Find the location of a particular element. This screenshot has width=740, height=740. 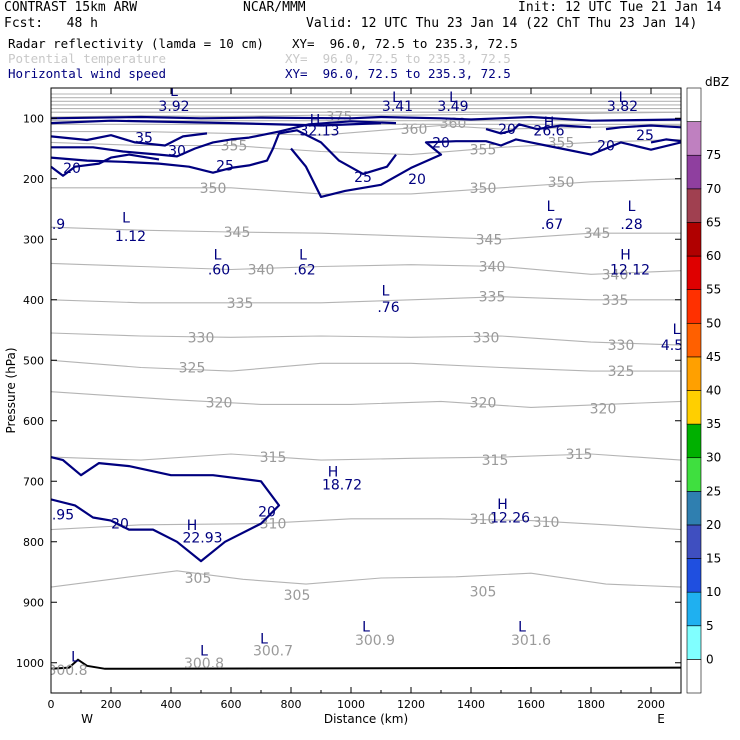

extremum-label: 300.9 is located at coordinates (375, 641).